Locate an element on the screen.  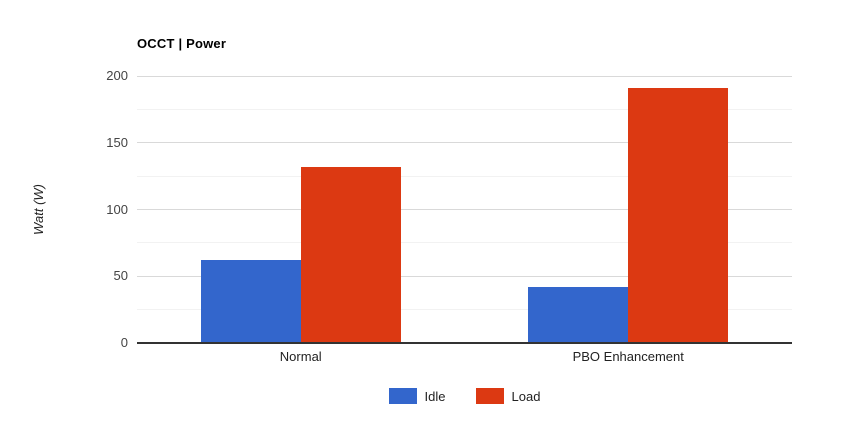
y-tick-label-100: 100 is located at coordinates (117, 209).